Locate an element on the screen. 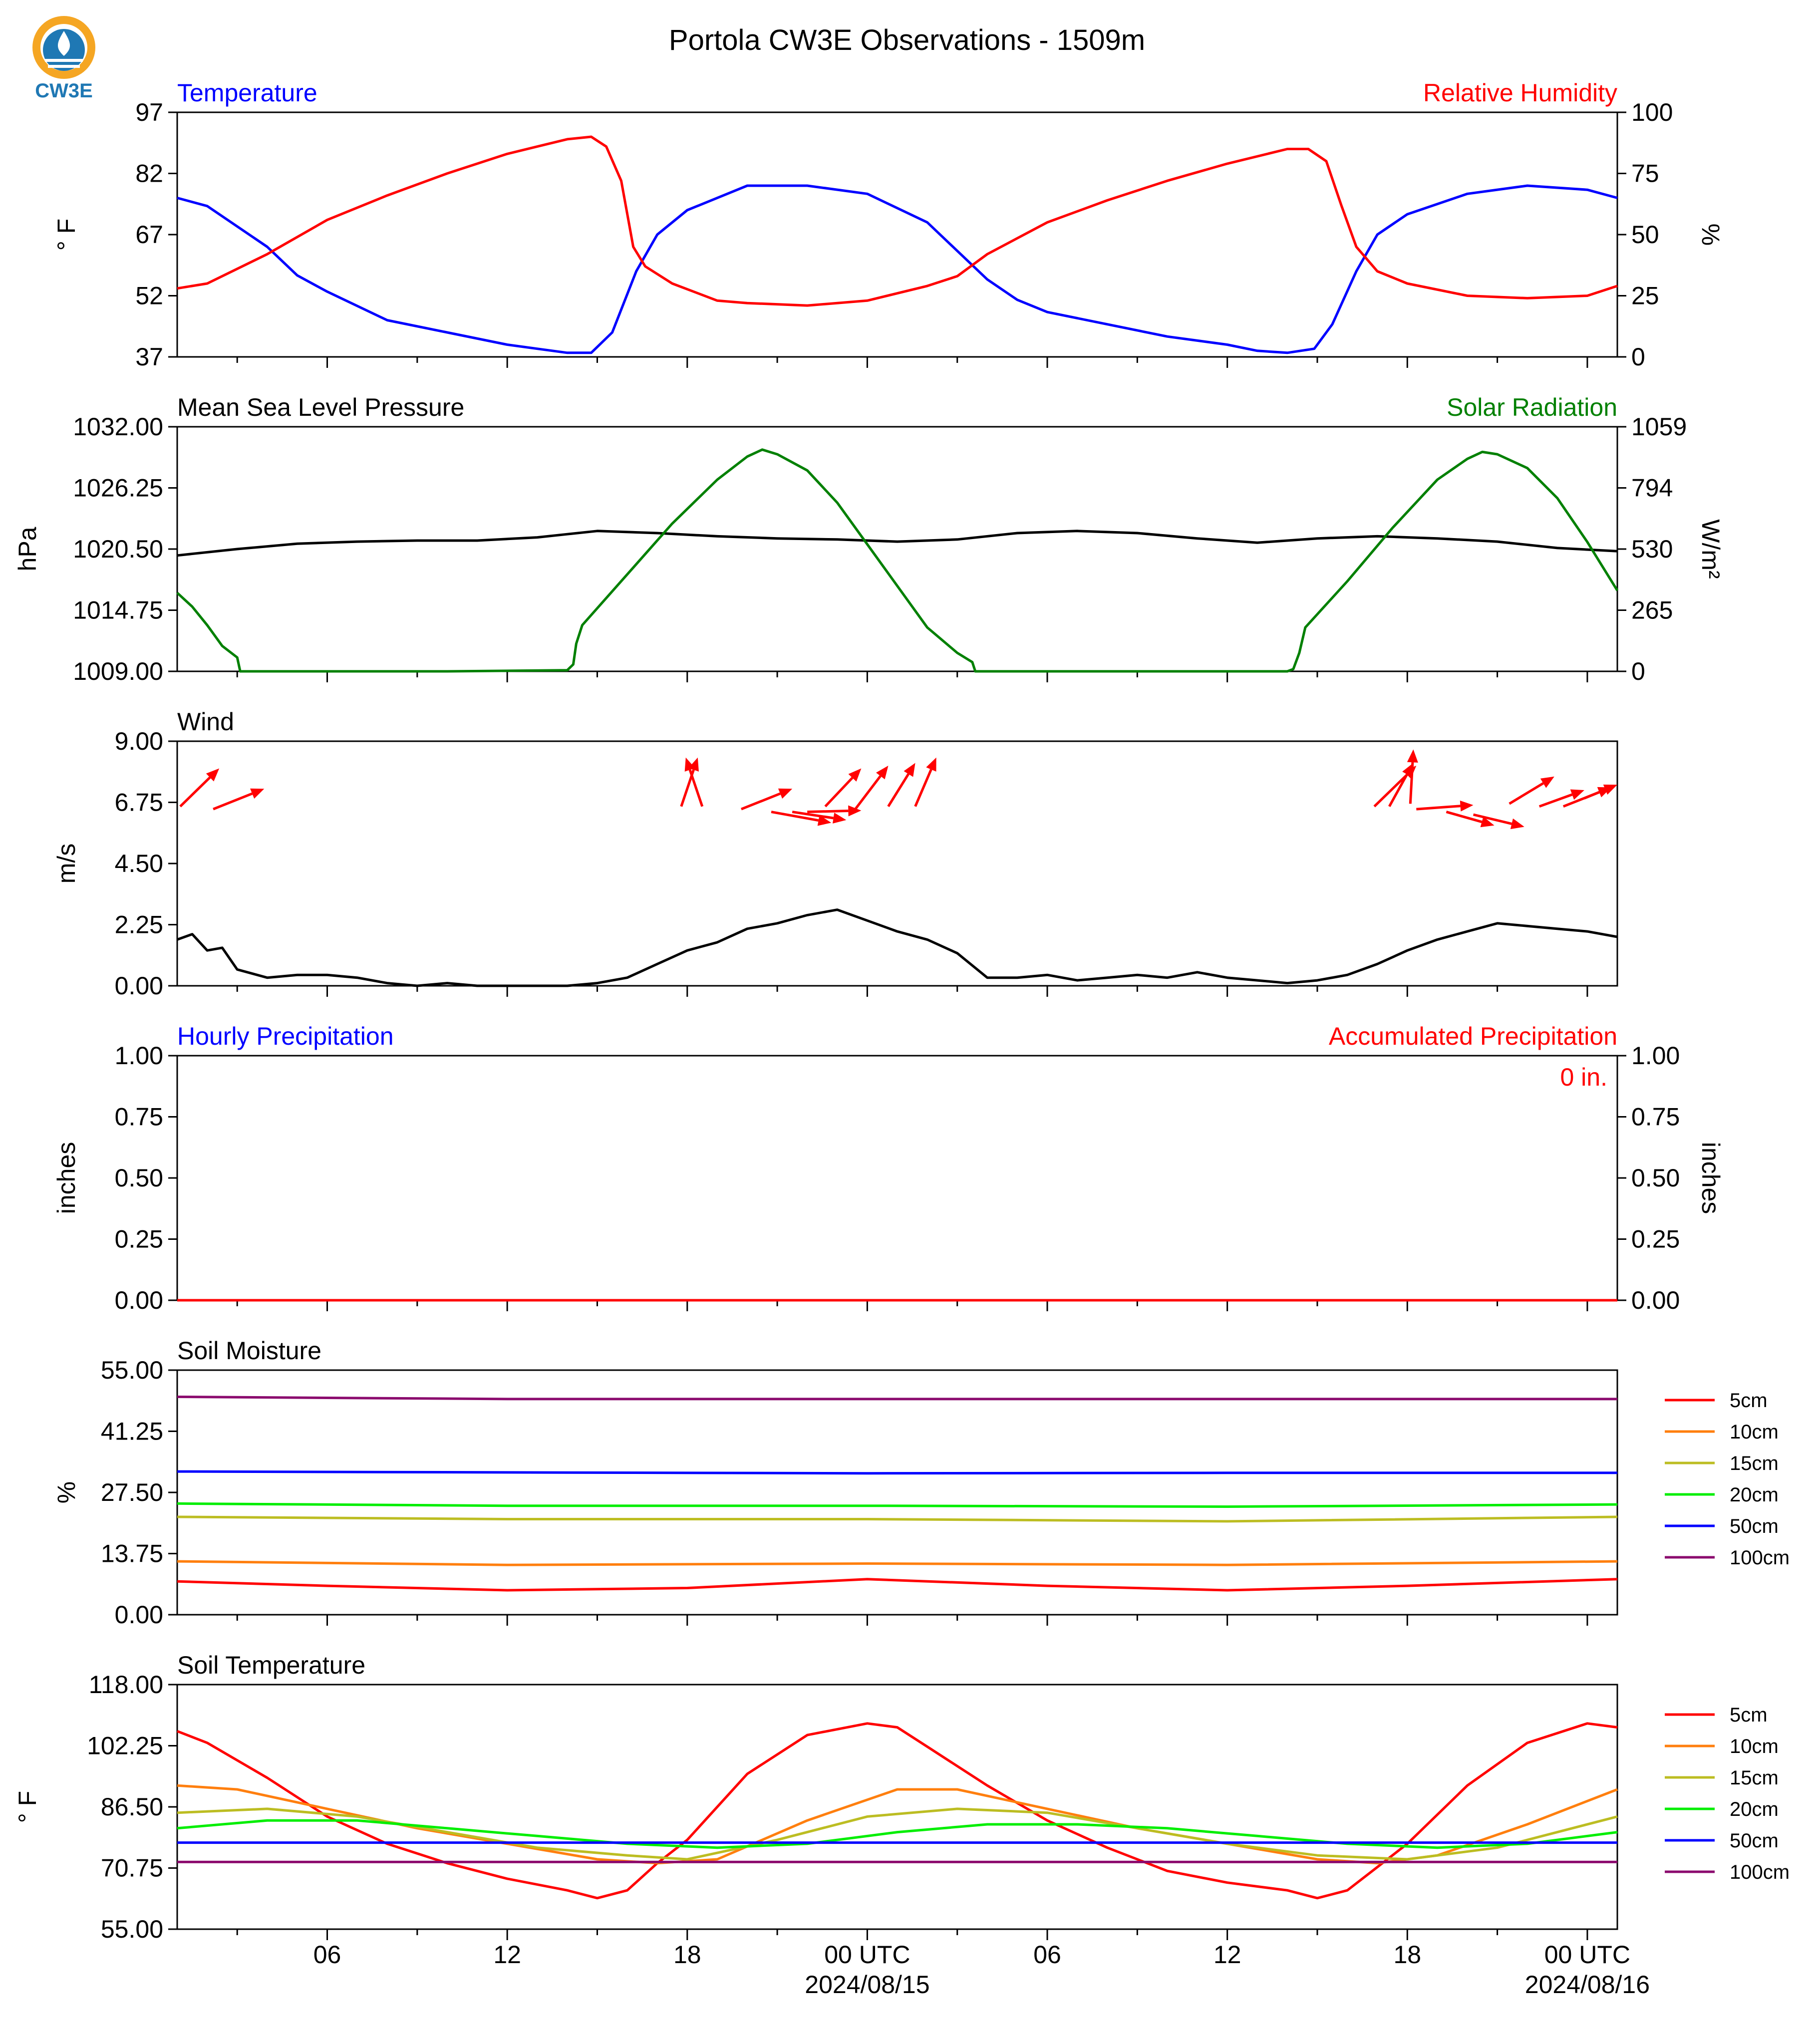  panel-title-right: Relative Humidity is located at coordinates (1520, 93).